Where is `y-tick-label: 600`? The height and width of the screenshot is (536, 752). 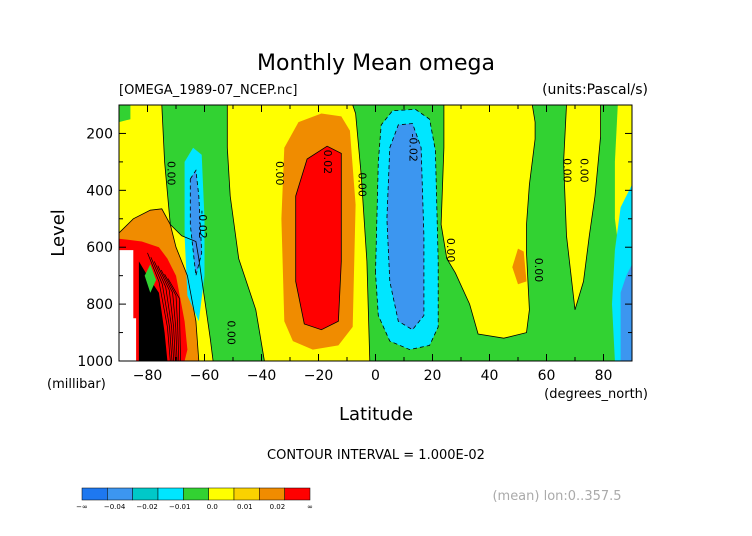
y-tick-label: 600 is located at coordinates (99, 248).